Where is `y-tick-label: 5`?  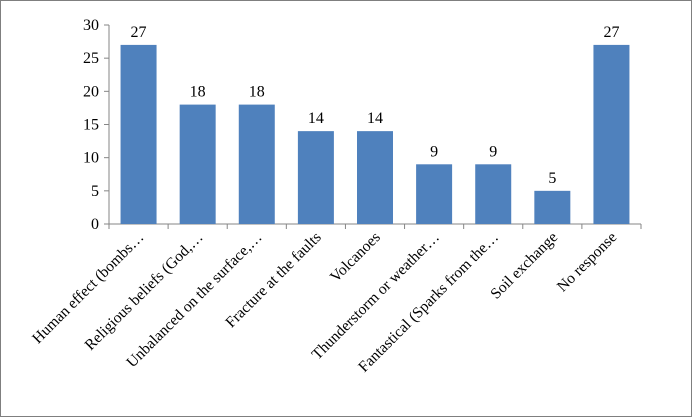
y-tick-label: 5 is located at coordinates (95, 191).